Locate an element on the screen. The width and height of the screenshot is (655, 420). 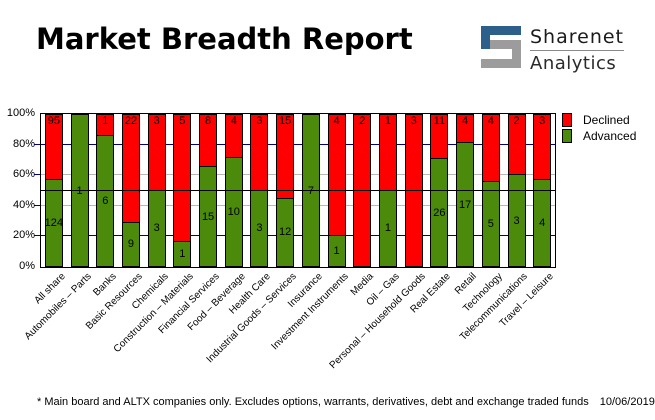
stacked-bar: 2 is located at coordinates (362, 190).